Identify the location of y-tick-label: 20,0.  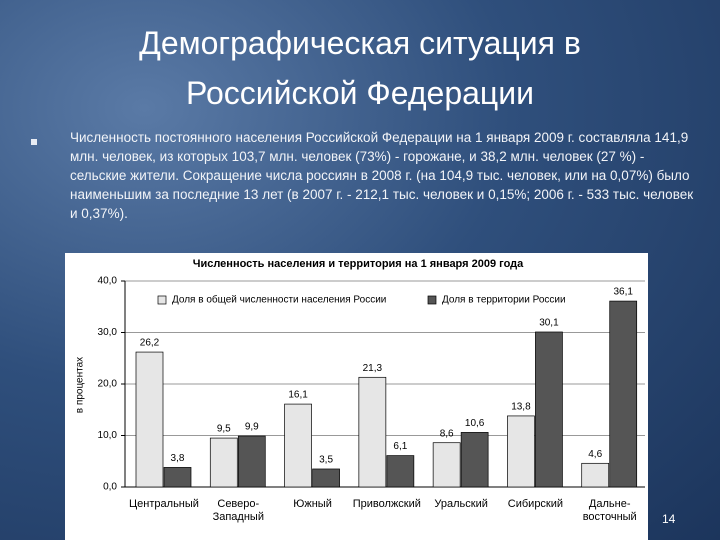
(108, 384).